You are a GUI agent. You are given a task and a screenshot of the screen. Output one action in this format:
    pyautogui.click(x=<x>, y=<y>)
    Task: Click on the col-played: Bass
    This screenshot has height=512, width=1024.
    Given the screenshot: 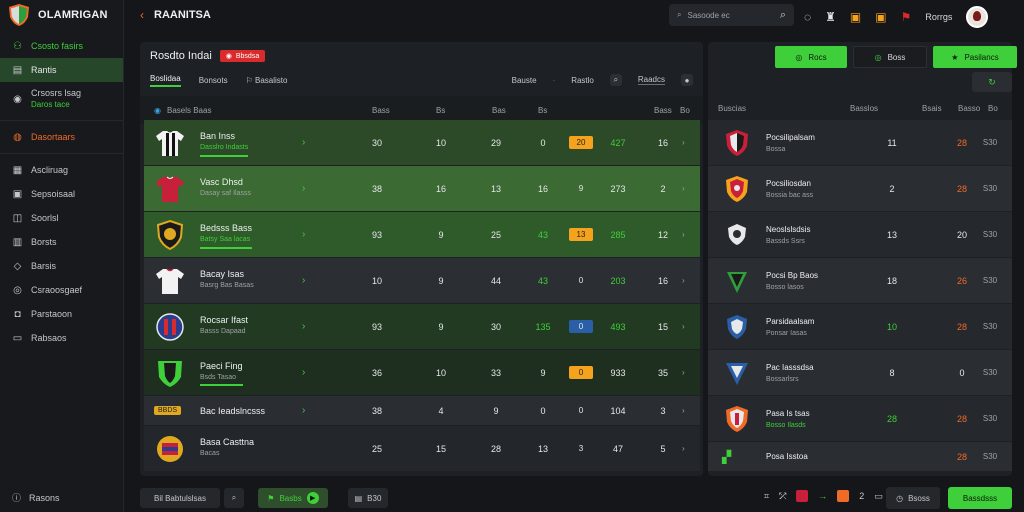 What is the action you would take?
    pyautogui.click(x=381, y=110)
    